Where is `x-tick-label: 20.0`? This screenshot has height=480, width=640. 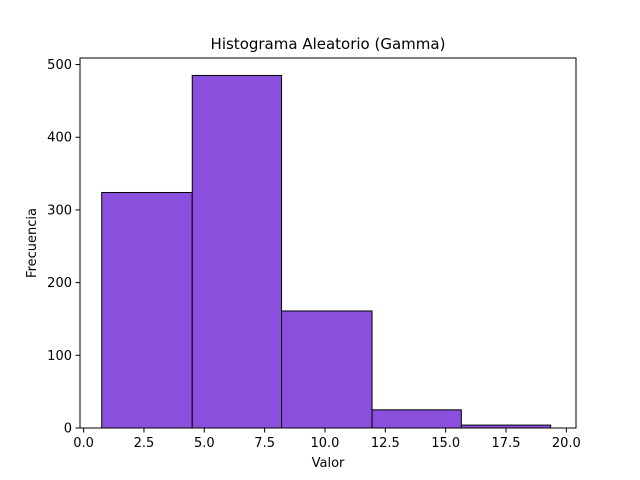
x-tick-label: 20.0 is located at coordinates (566, 443).